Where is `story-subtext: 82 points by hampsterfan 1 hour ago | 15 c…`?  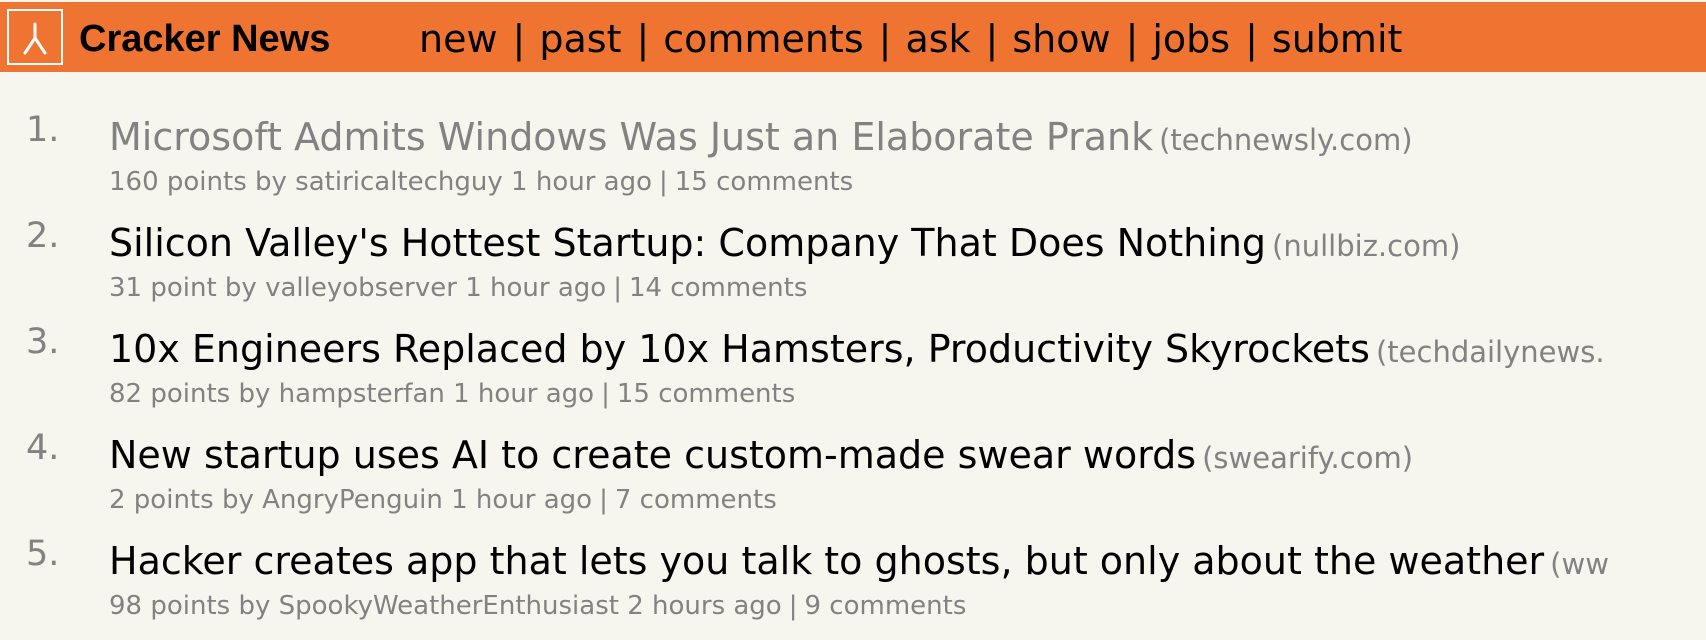
story-subtext: 82 points by hampsterfan 1 hour ago | 15 c… is located at coordinates (452, 394).